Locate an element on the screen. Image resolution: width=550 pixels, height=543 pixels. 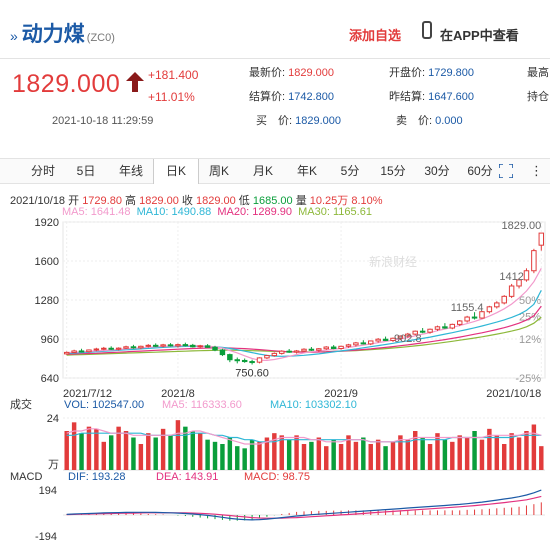
volume-tick-label: 24 is located at coordinates (53, 419).